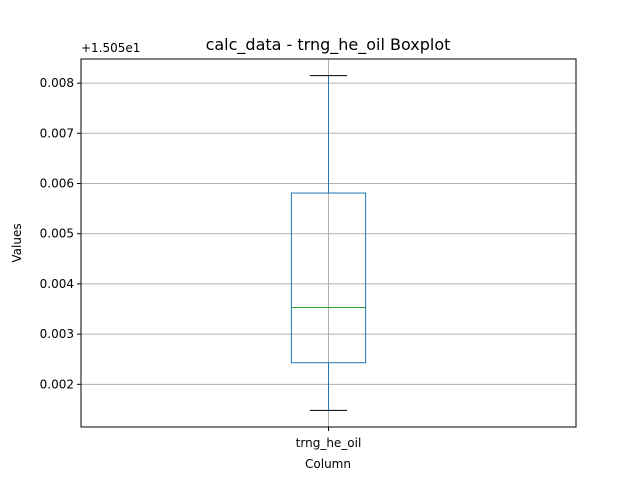 This screenshot has width=640, height=480. Describe the element at coordinates (57, 284) in the screenshot. I see `y-tick-label: 0.004` at that location.